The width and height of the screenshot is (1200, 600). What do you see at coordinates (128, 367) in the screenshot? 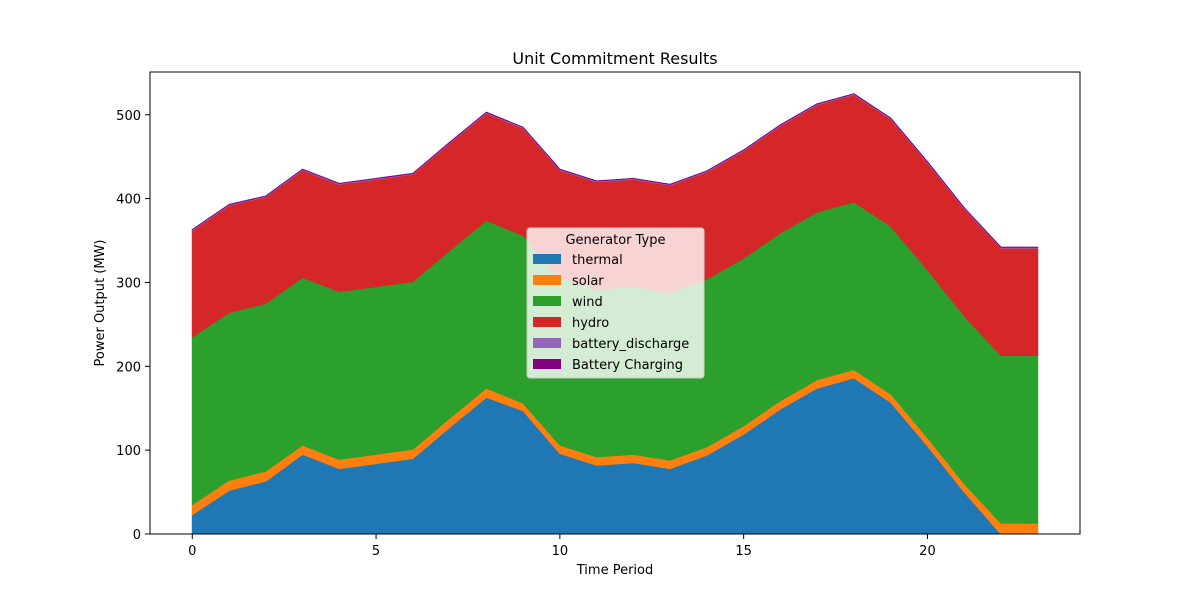
I see `y-tick-label: 200` at bounding box center [128, 367].